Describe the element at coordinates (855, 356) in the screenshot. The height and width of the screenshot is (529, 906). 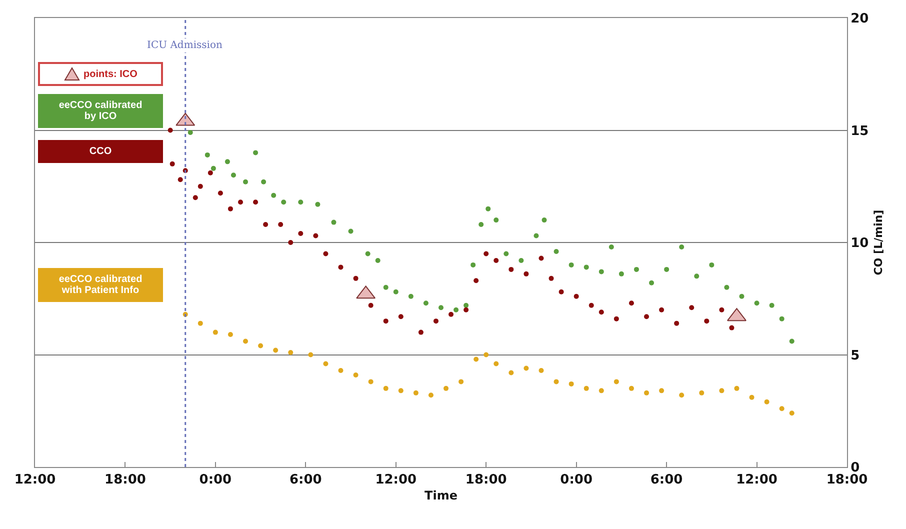
I see `y-tick-label: 5` at that location.